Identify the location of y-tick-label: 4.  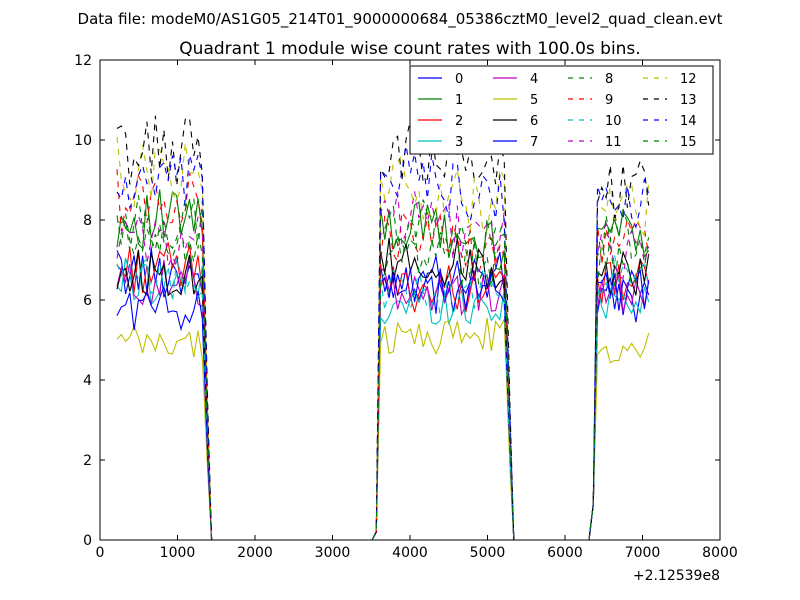
(87, 381).